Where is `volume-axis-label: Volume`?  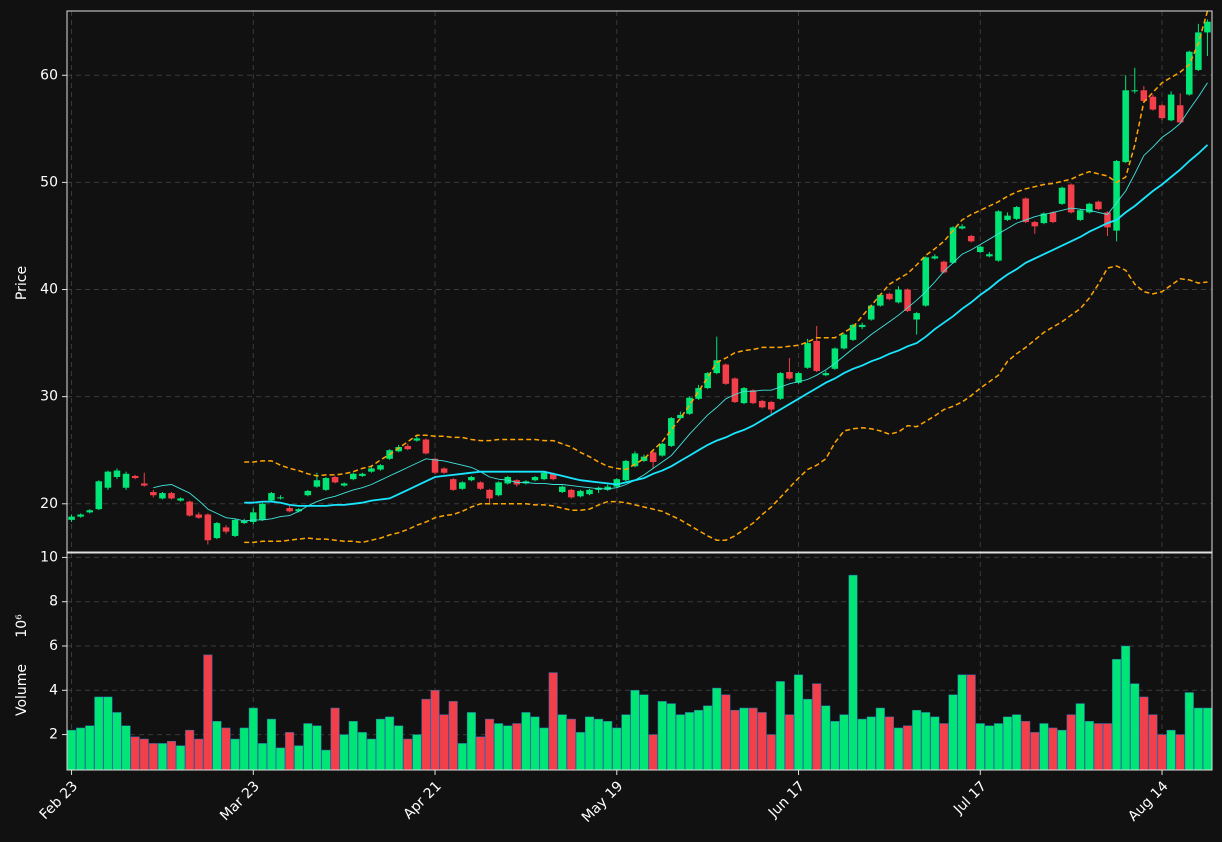 volume-axis-label: Volume is located at coordinates (22, 690).